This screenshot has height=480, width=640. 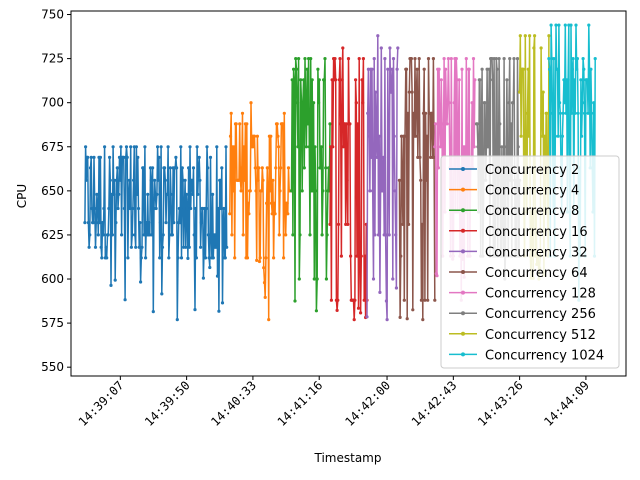 What do you see at coordinates (536, 232) in the screenshot?
I see `legend-label: Concurrency 16` at bounding box center [536, 232].